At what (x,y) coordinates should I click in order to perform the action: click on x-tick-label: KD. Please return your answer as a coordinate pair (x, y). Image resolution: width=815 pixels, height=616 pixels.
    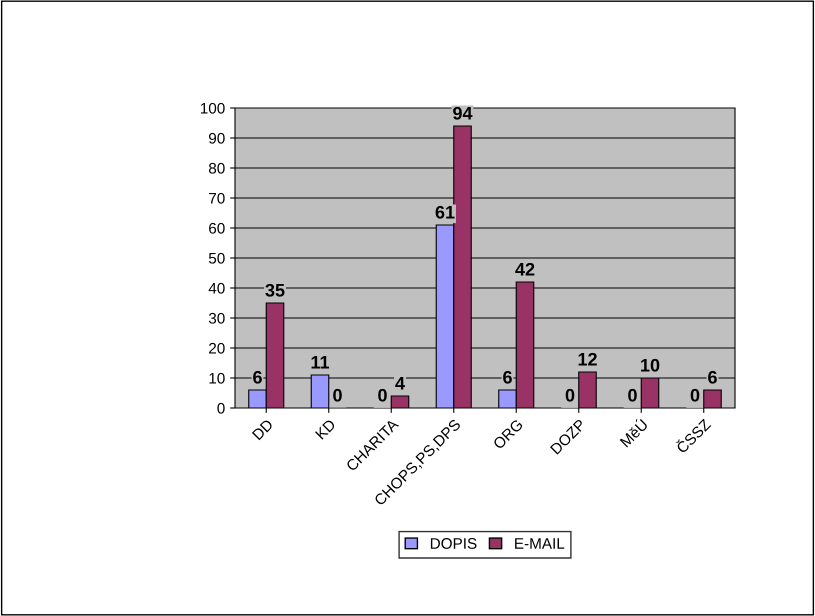
    Looking at the image, I should click on (325, 429).